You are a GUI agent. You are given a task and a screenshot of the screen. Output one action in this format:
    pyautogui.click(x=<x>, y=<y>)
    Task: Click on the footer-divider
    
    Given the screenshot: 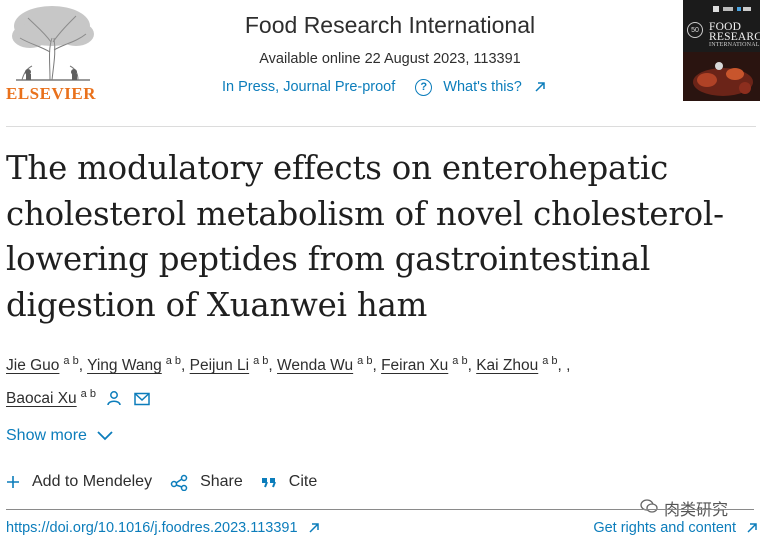 What is the action you would take?
    pyautogui.click(x=380, y=509)
    